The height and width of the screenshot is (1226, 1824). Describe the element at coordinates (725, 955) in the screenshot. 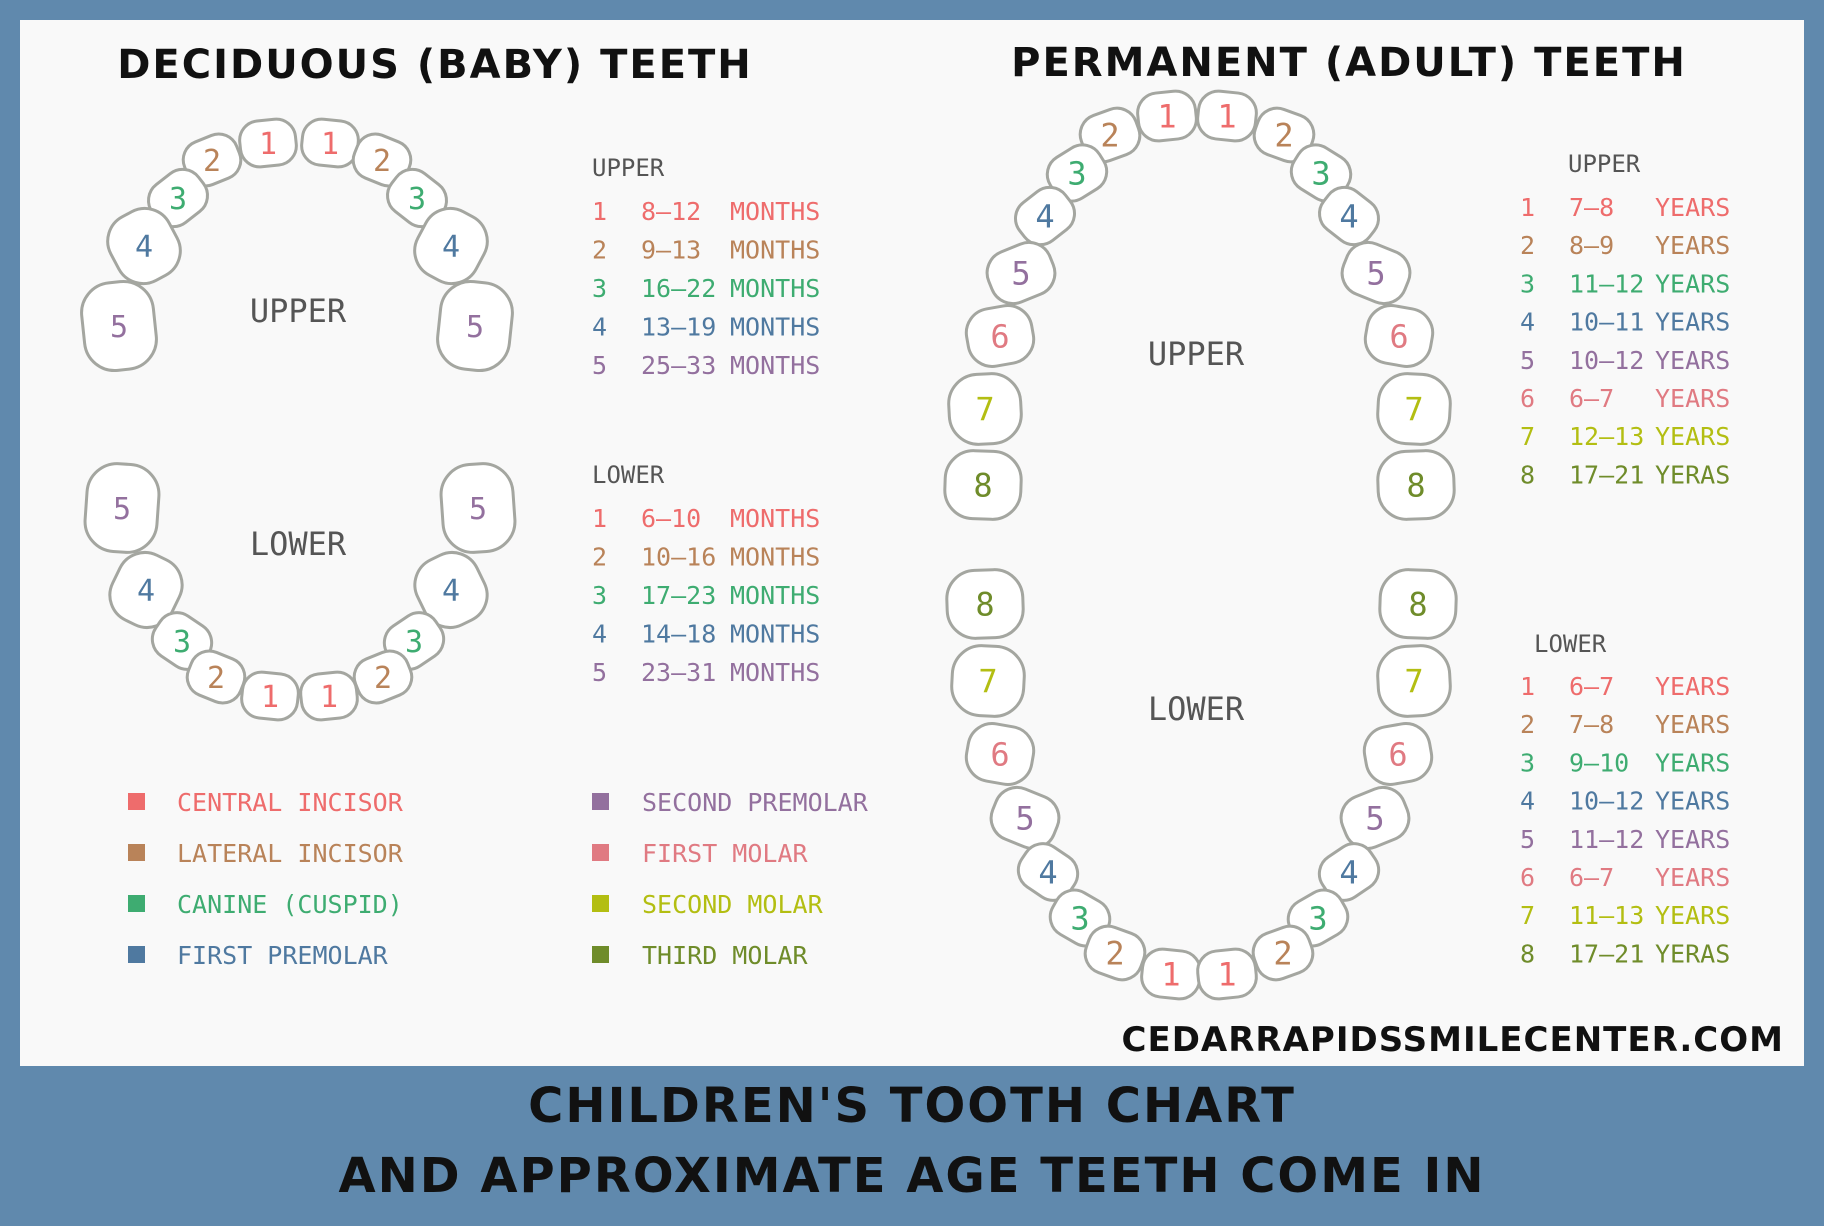

I see `legend-label-8: THIRD MOLAR` at that location.